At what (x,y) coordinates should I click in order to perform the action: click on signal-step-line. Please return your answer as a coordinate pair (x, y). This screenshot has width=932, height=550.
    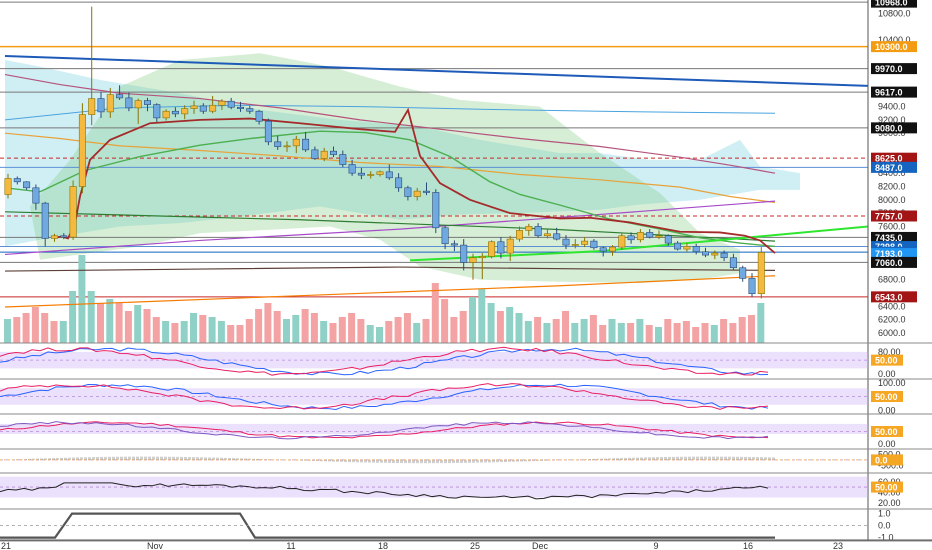
    Looking at the image, I should click on (387, 525).